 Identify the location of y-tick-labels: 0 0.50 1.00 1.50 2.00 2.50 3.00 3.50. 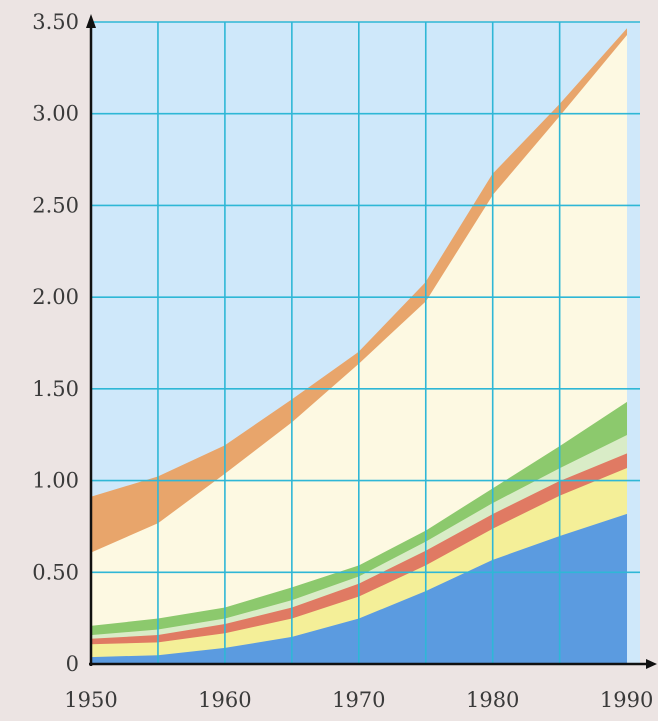
(55, 343).